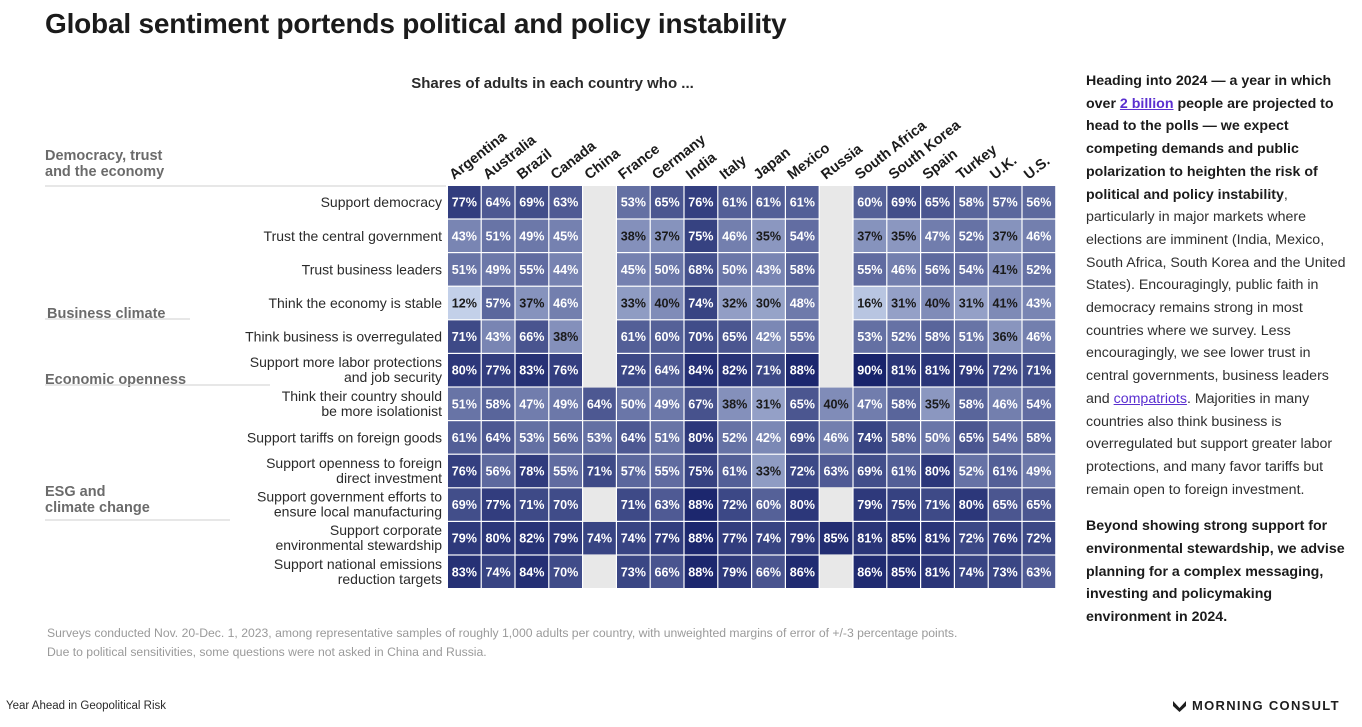 Image resolution: width=1362 pixels, height=727 pixels. What do you see at coordinates (903, 304) in the screenshot?
I see `cell-value-label: 31%` at bounding box center [903, 304].